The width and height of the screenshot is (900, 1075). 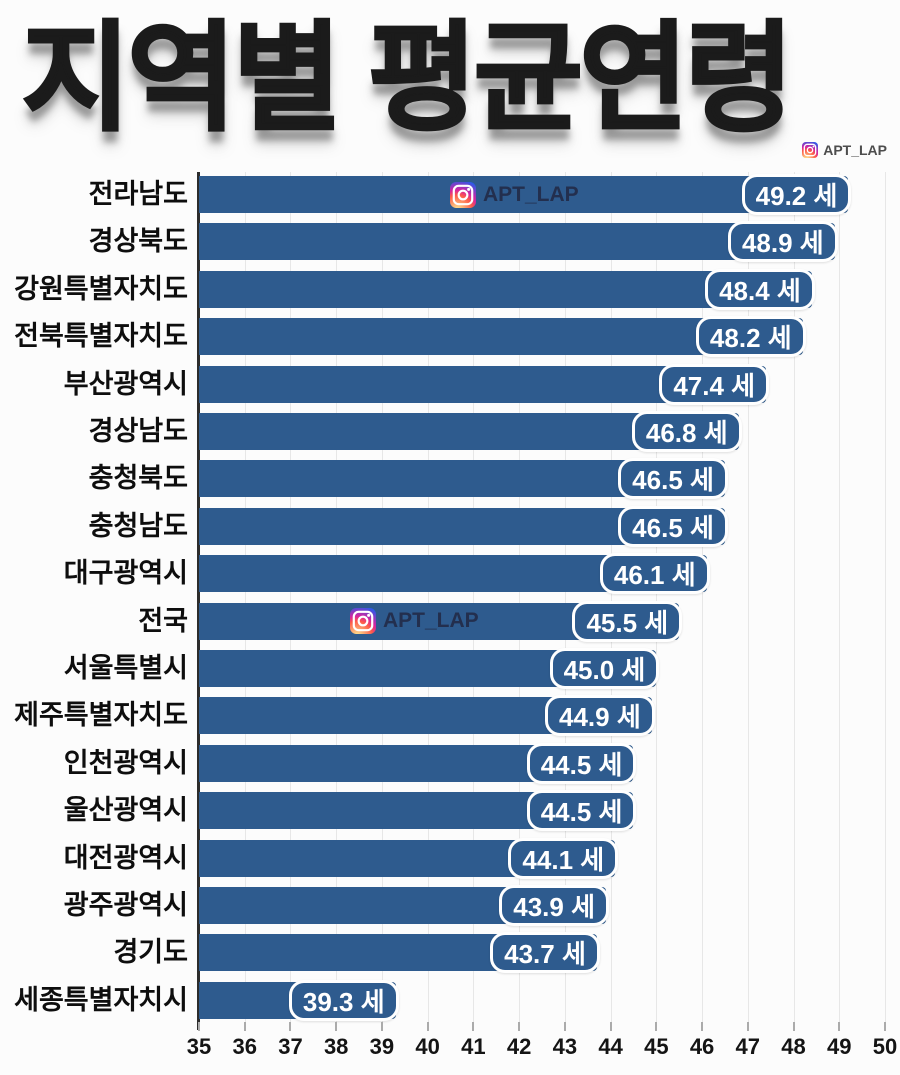 I want to click on bar: 45.5 세, so click(x=441, y=621).